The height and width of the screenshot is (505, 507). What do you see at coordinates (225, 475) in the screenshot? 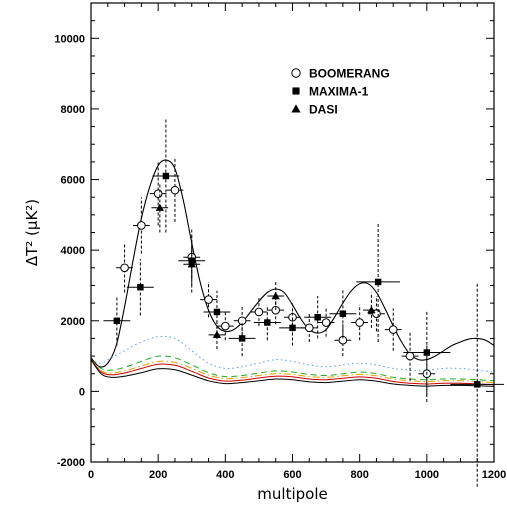
I see `x-tick-label: 400` at bounding box center [225, 475].